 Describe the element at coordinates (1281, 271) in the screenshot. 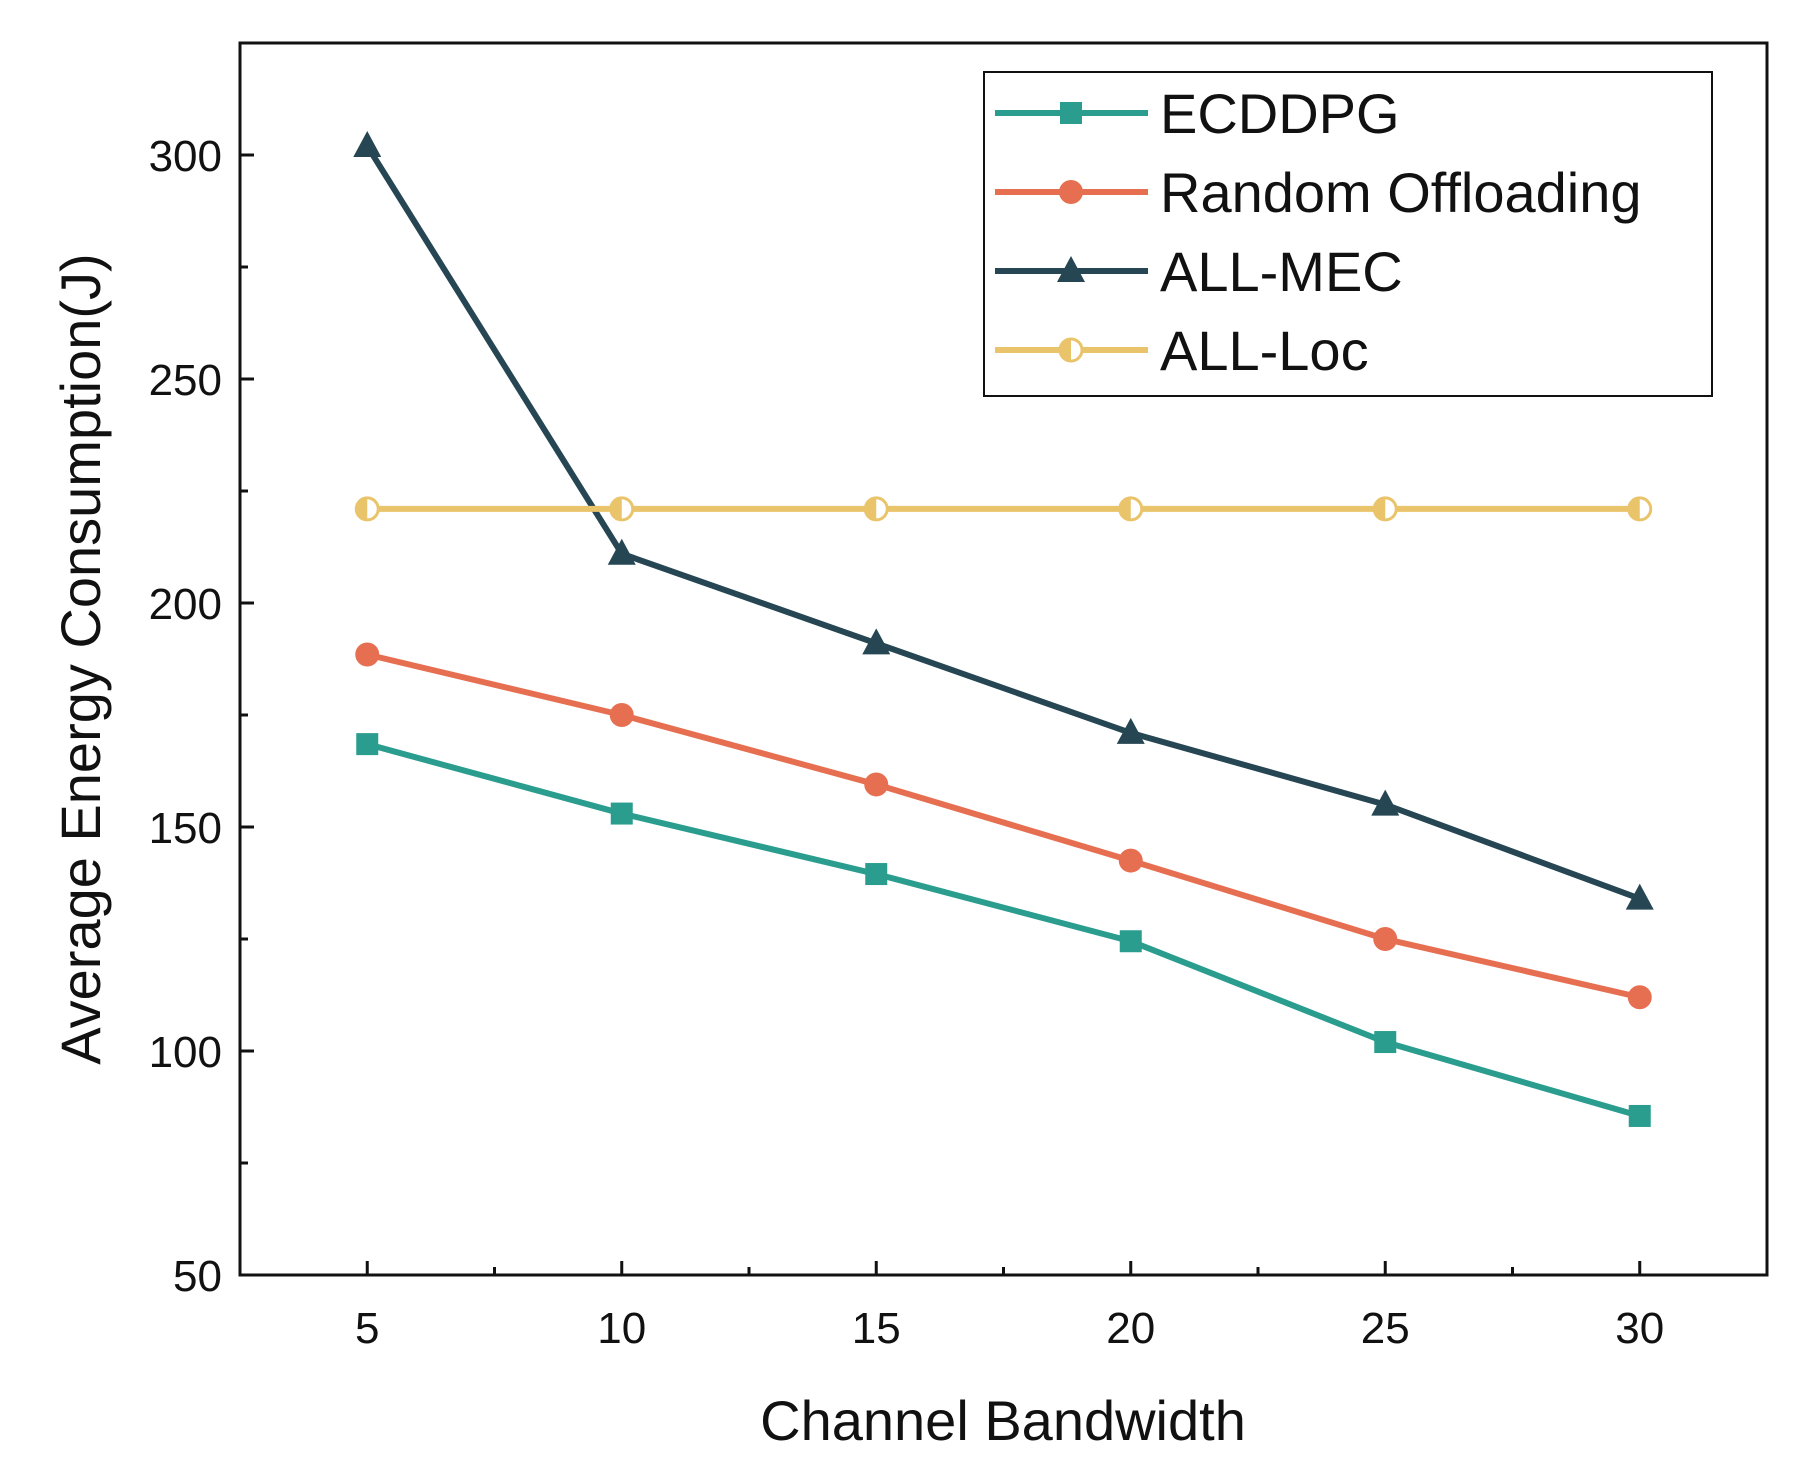

I see `legend-label: ALL-MEC` at that location.